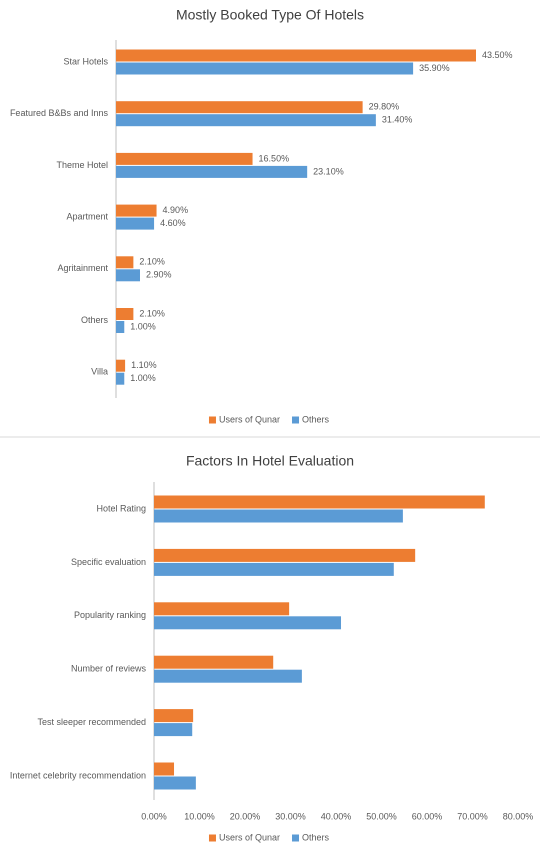 Image resolution: width=540 pixels, height=847 pixels. Describe the element at coordinates (59, 113) in the screenshot. I see `y-tick-label: Featured B&Bs and Inns` at that location.